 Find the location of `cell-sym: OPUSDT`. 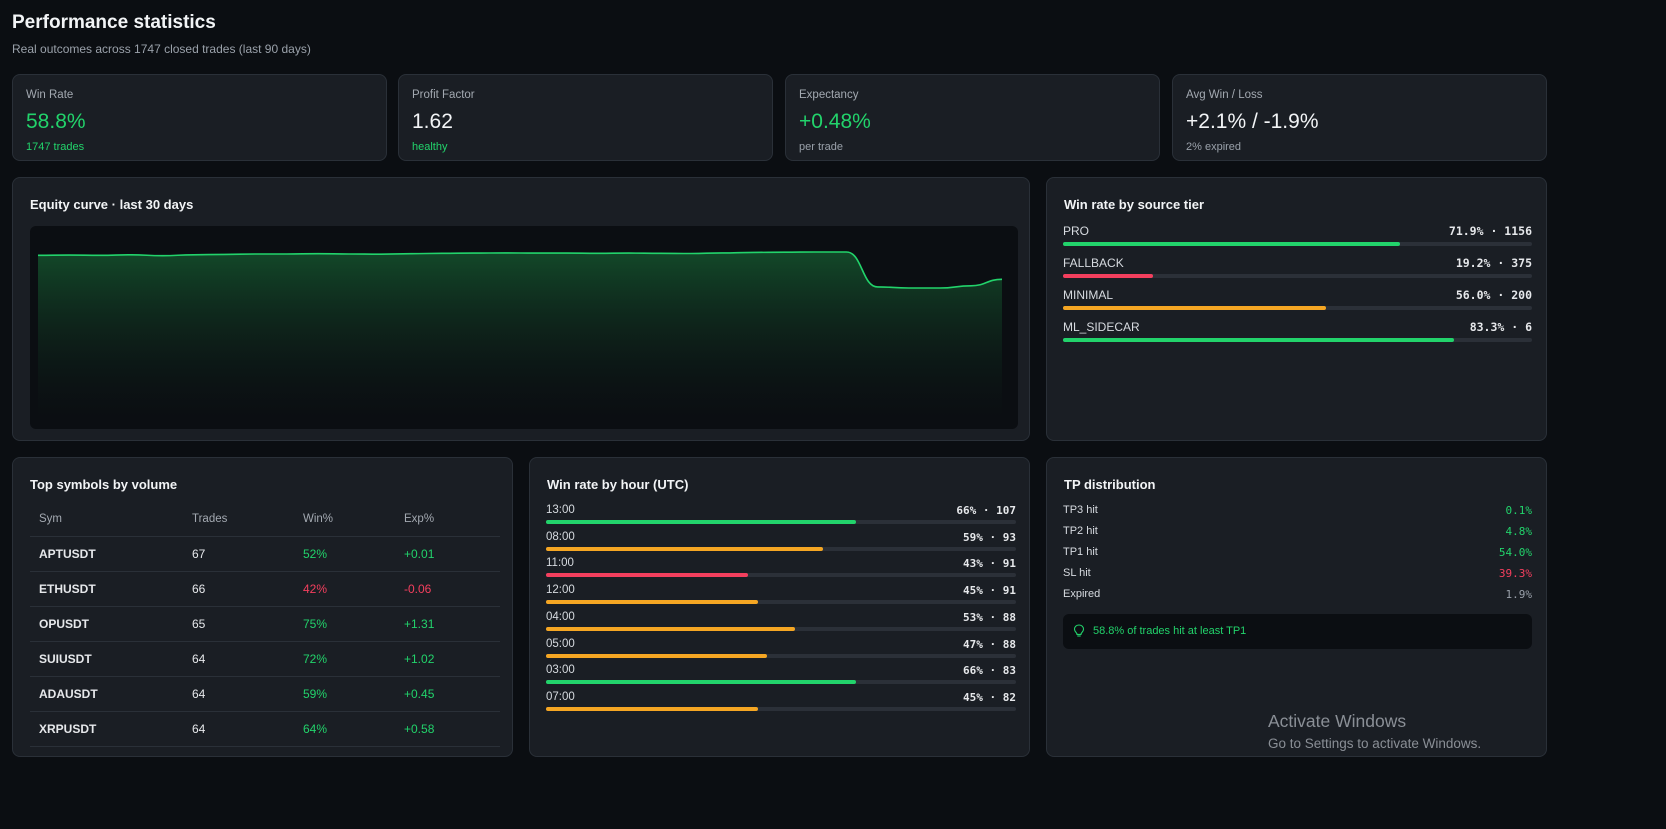

cell-sym: OPUSDT is located at coordinates (106, 624).